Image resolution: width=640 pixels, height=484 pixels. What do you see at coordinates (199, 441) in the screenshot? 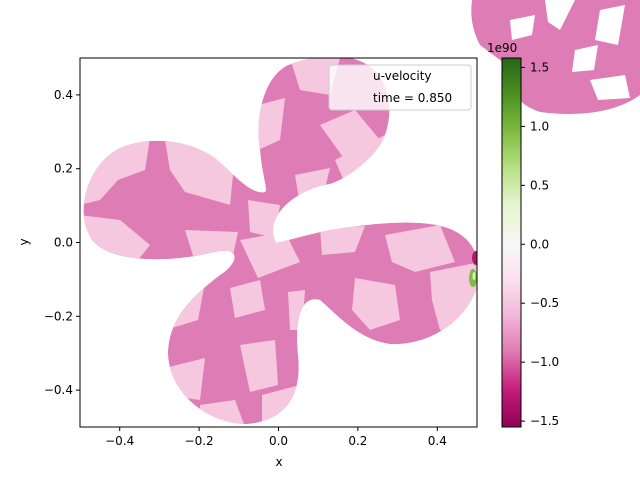
I see `x-tick-label: −0.2` at bounding box center [199, 441].